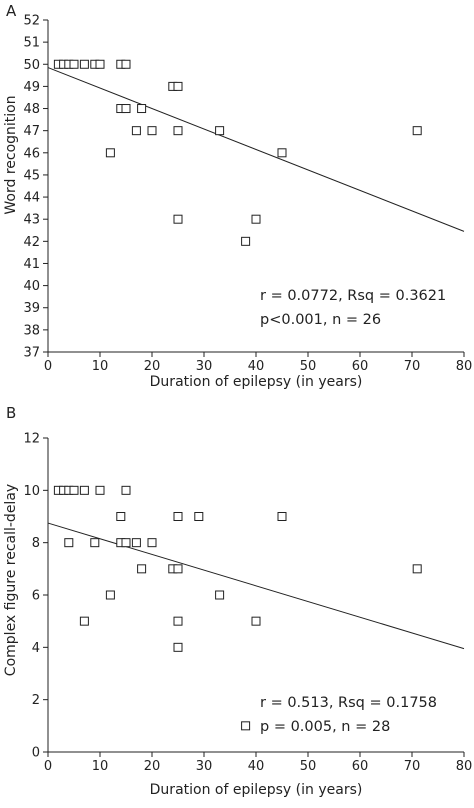 This screenshot has width=474, height=808. What do you see at coordinates (256, 586) in the screenshot?
I see `panel-b-regression-line` at bounding box center [256, 586].